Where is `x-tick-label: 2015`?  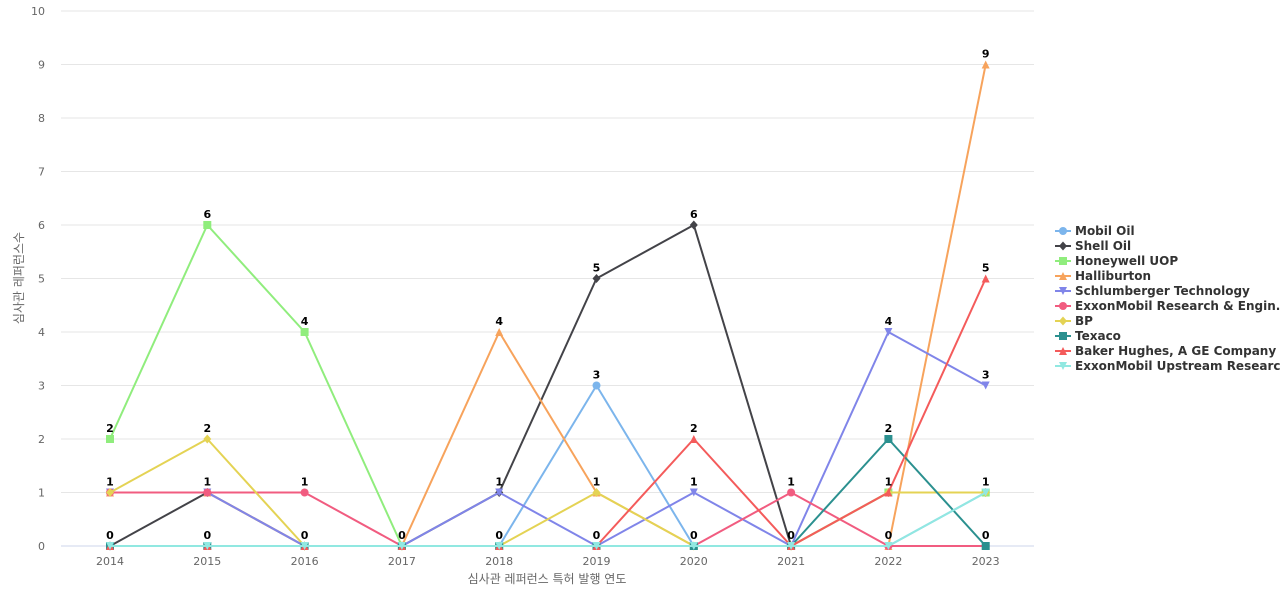
x-tick-label: 2015 is located at coordinates (207, 561).